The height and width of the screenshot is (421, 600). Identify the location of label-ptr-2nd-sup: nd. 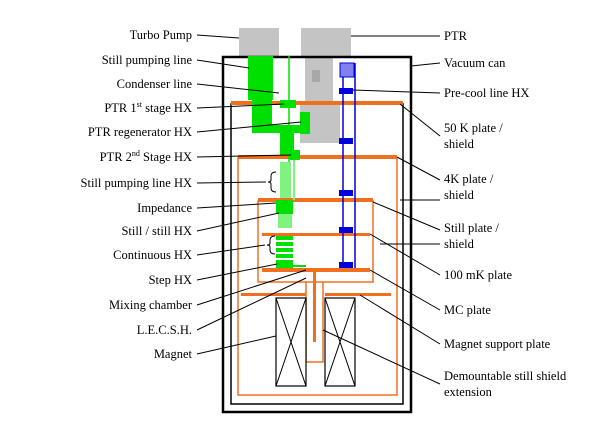
(135, 153).